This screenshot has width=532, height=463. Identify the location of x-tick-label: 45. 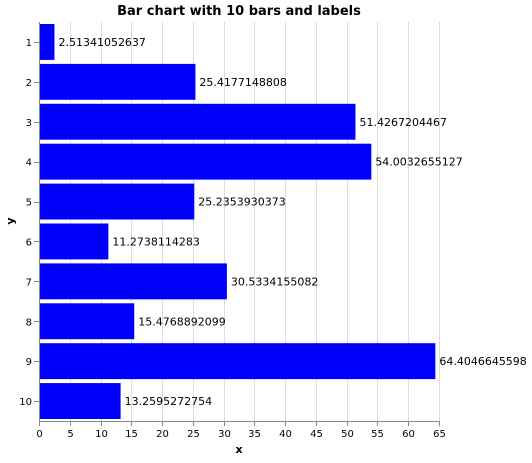
(316, 434).